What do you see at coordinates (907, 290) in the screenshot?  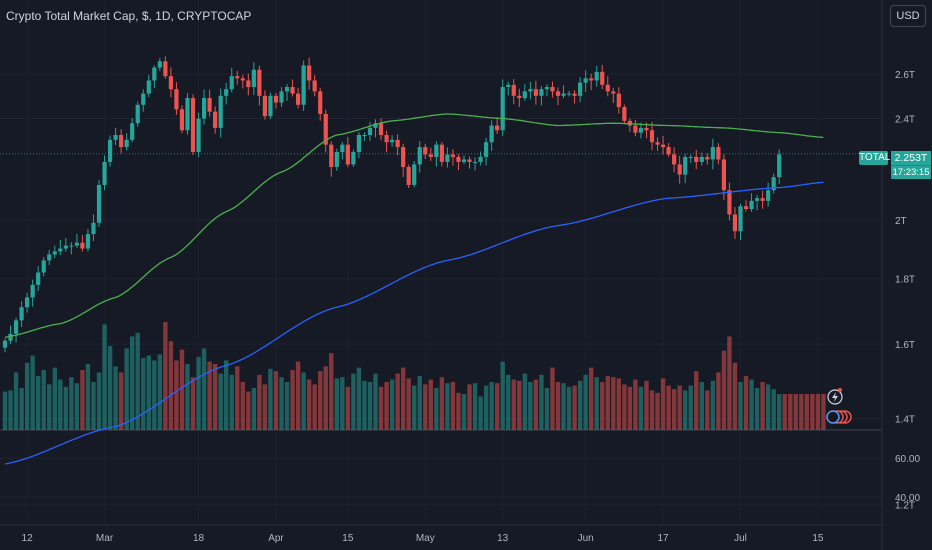 I see `price-axis: 2.6T 2.4T 2T 1.8T 1.6T 1.4T 1.2T 60.00 40.00` at bounding box center [907, 290].